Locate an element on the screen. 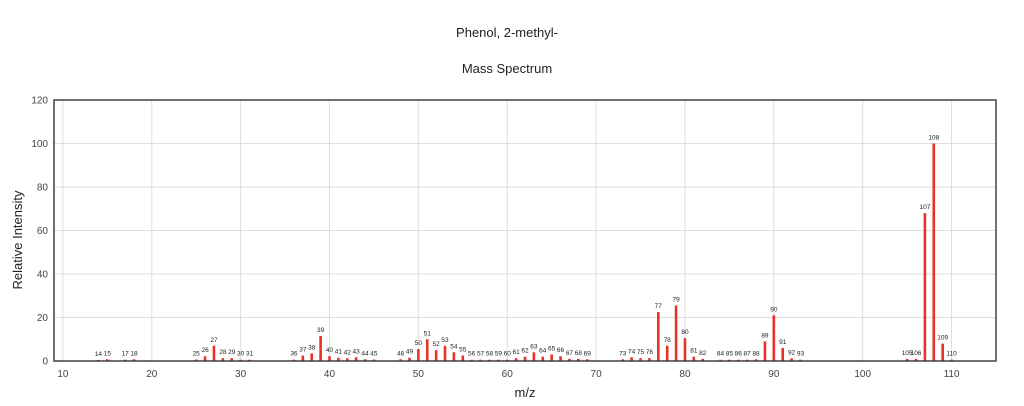 The width and height of the screenshot is (1024, 406). peak-label: 85 is located at coordinates (730, 354).